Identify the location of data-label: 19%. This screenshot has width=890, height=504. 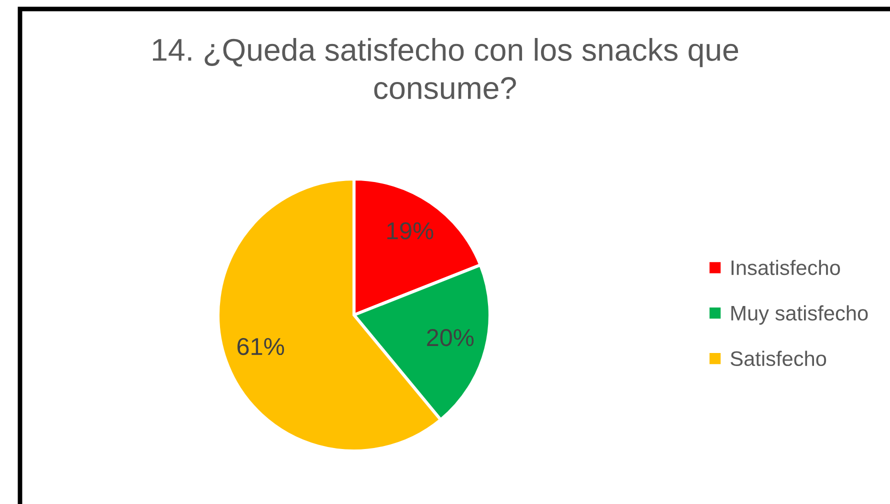
(410, 231).